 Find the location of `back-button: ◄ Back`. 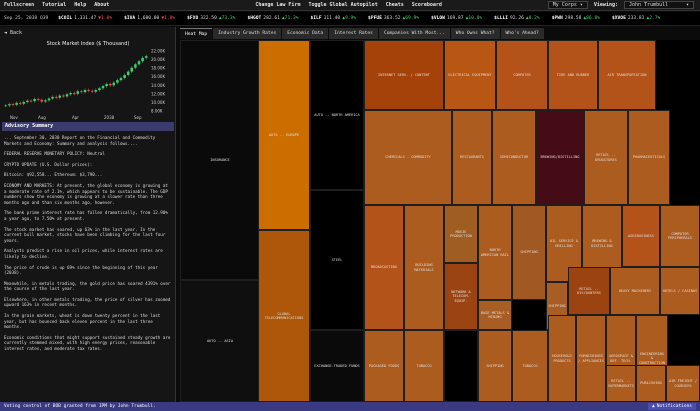

back-button: ◄ Back is located at coordinates (13, 33).